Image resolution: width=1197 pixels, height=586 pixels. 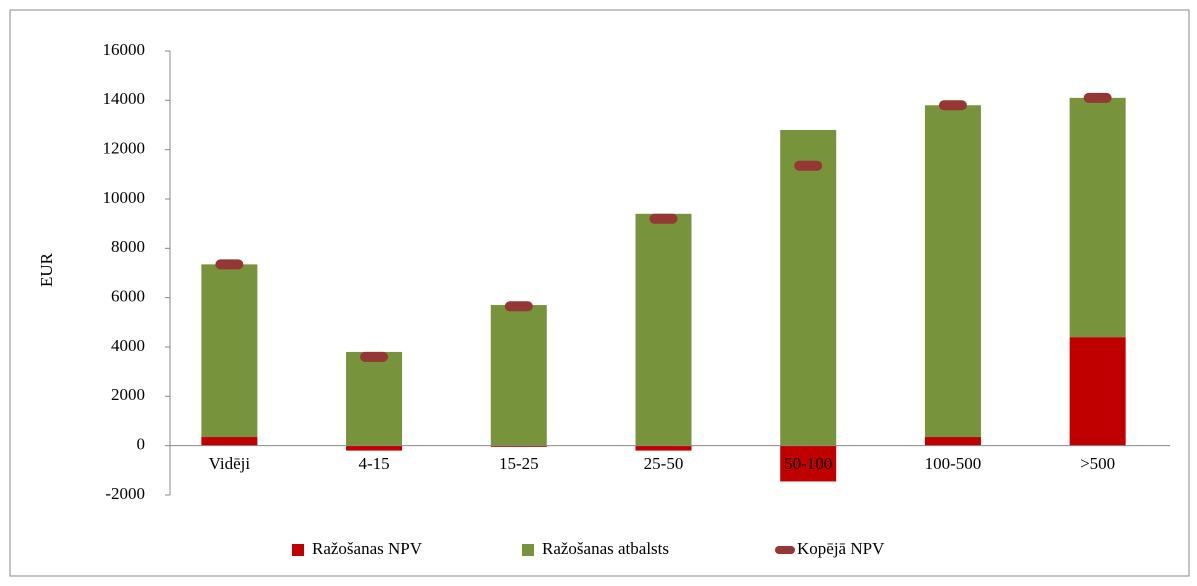 I want to click on y-tick-label: 14000, so click(x=124, y=98).